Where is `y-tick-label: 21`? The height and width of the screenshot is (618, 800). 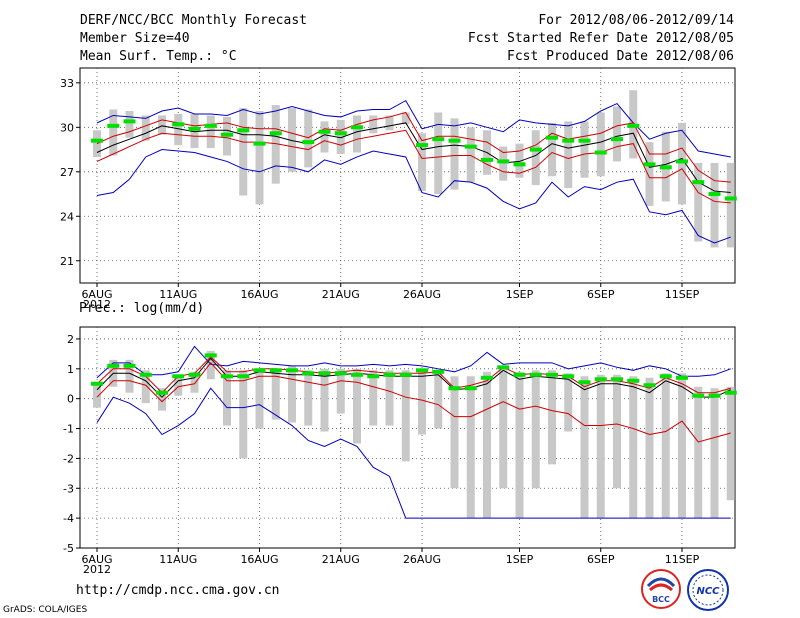
y-tick-label: 21 is located at coordinates (67, 261).